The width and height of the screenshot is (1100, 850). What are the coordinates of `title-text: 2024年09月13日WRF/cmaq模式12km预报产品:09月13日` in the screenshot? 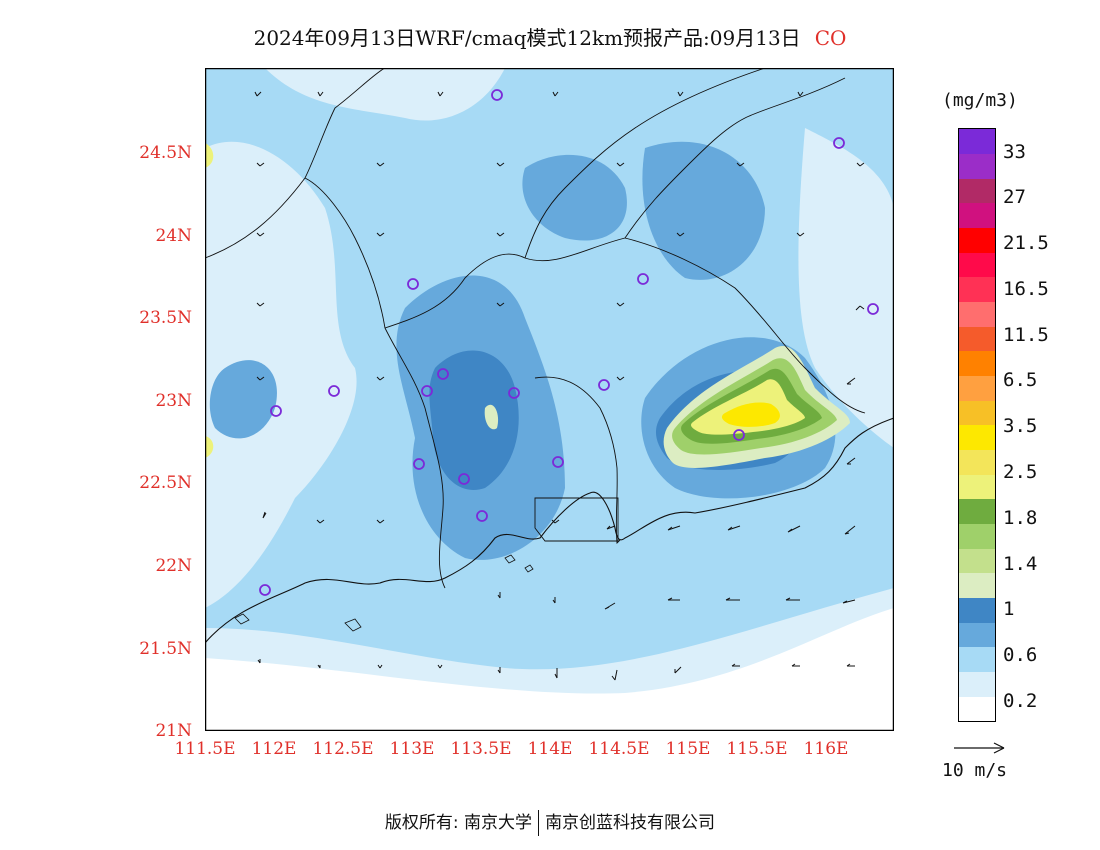 It's located at (527, 38).